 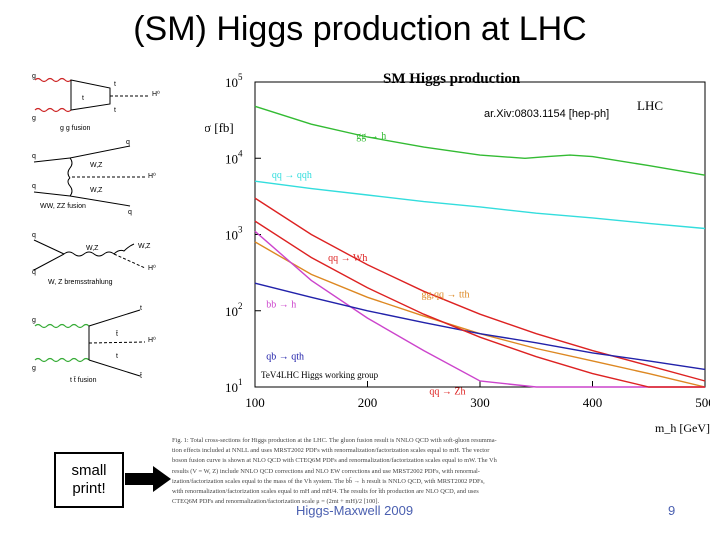 I want to click on gg-fusion-label: g g fusion, so click(x=75, y=128).